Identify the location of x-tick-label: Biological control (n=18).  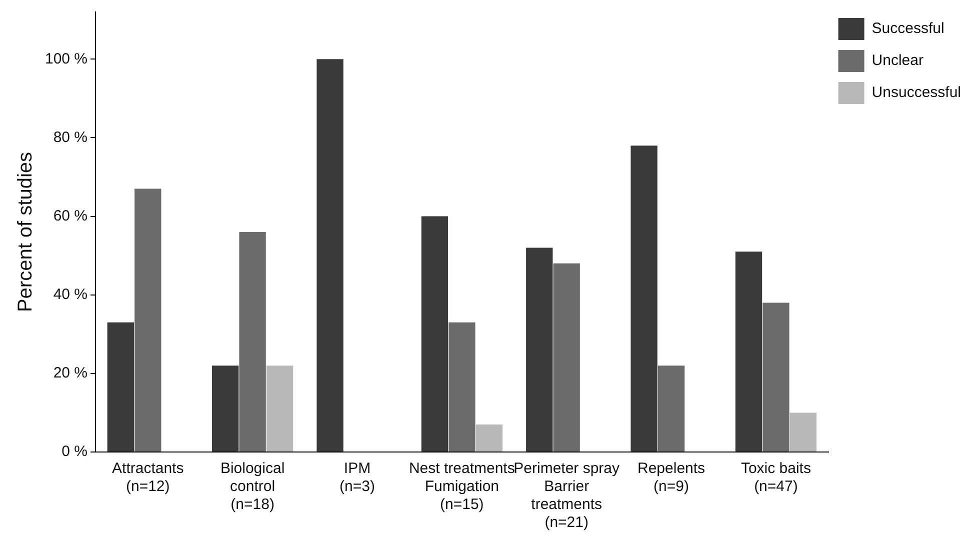
(252, 487).